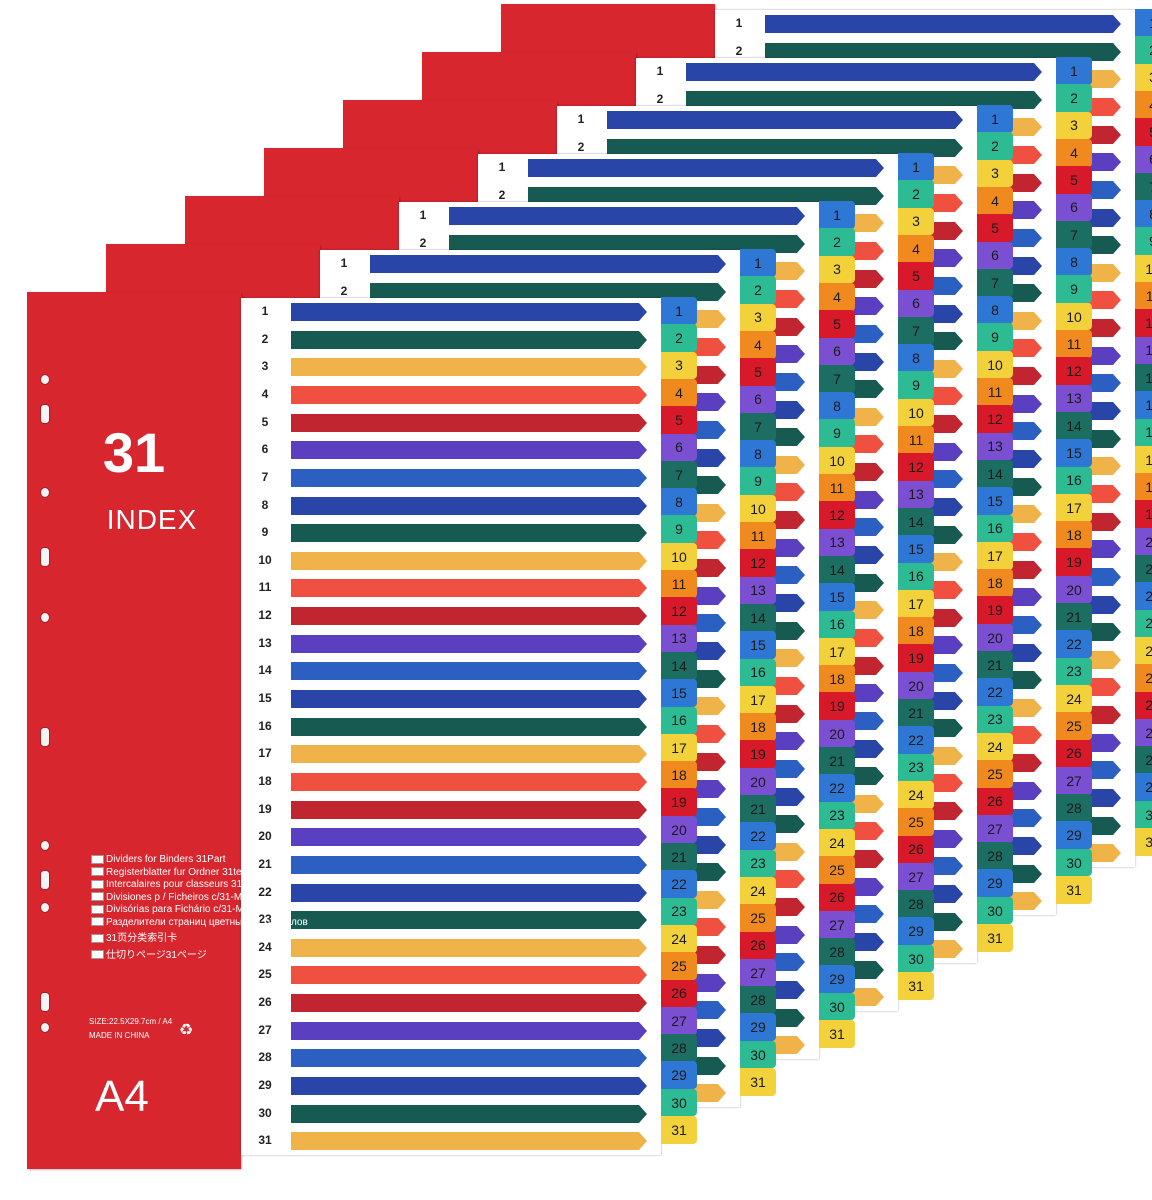 This screenshot has height=1200, width=1152. I want to click on divider-tab: 20, so click(916, 685).